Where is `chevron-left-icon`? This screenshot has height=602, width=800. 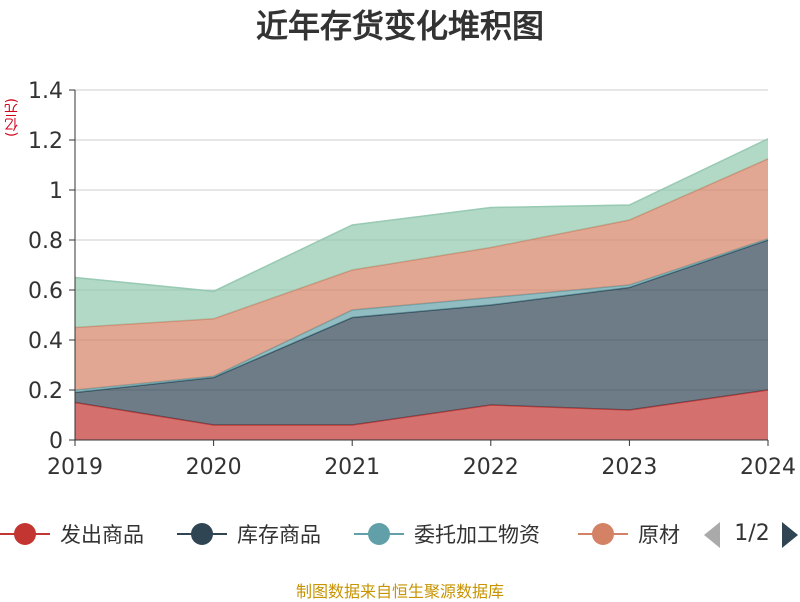 chevron-left-icon is located at coordinates (712, 535).